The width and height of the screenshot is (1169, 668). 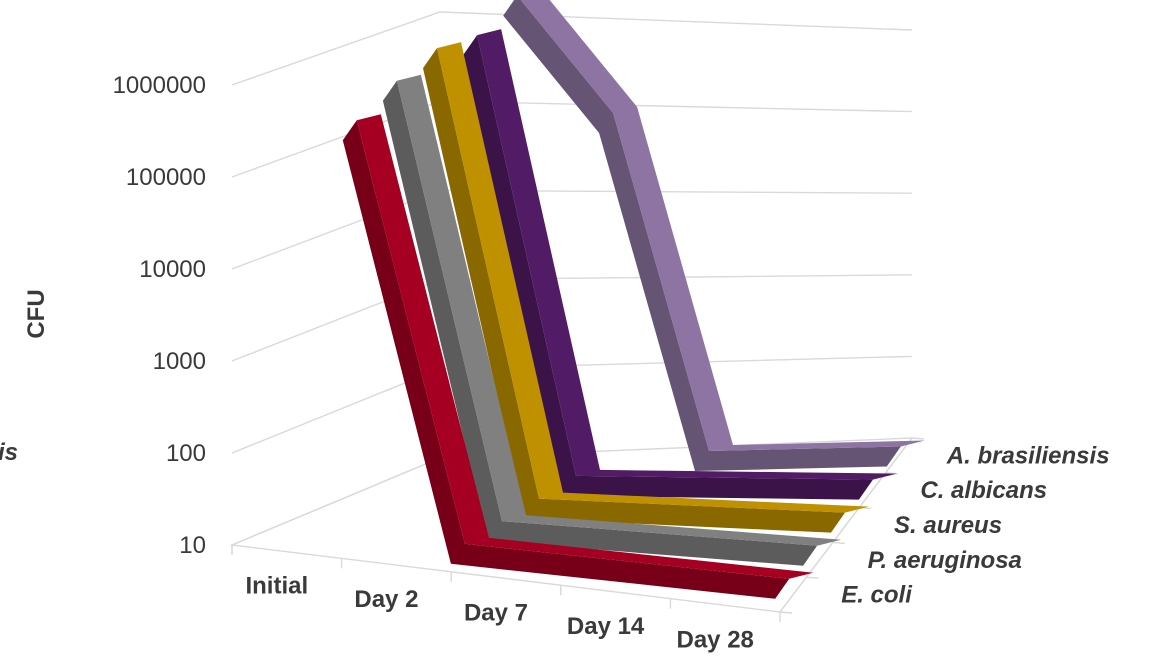 What do you see at coordinates (496, 613) in the screenshot?
I see `x-category-label: Day 7` at bounding box center [496, 613].